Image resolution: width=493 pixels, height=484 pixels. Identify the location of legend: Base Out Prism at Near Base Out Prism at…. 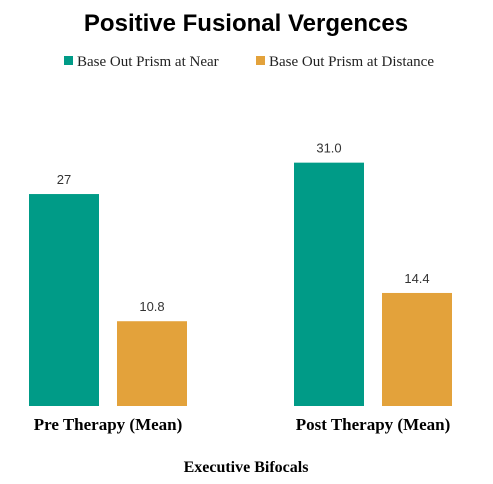
(249, 62).